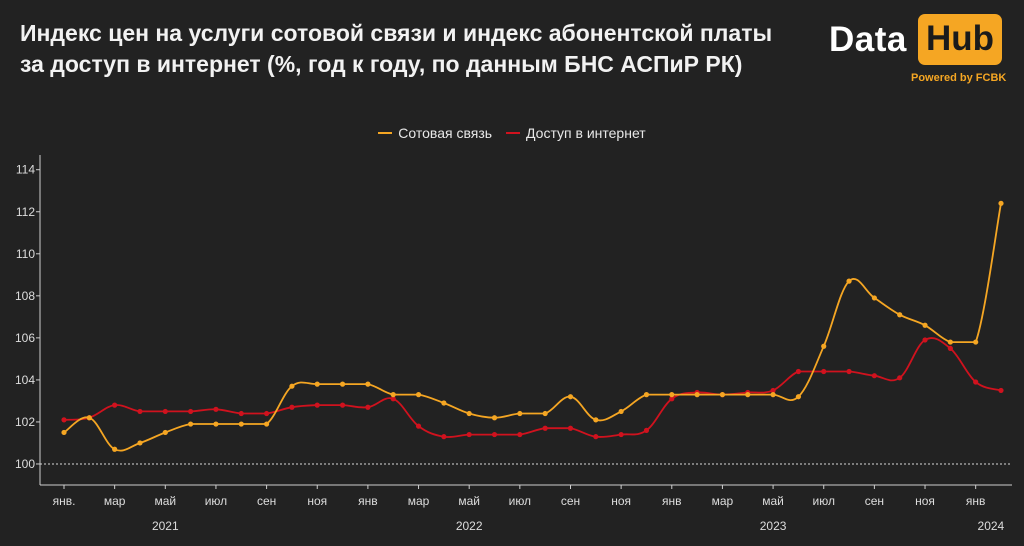  I want to click on legend-label-internet: Доступ в интернет, so click(586, 133).